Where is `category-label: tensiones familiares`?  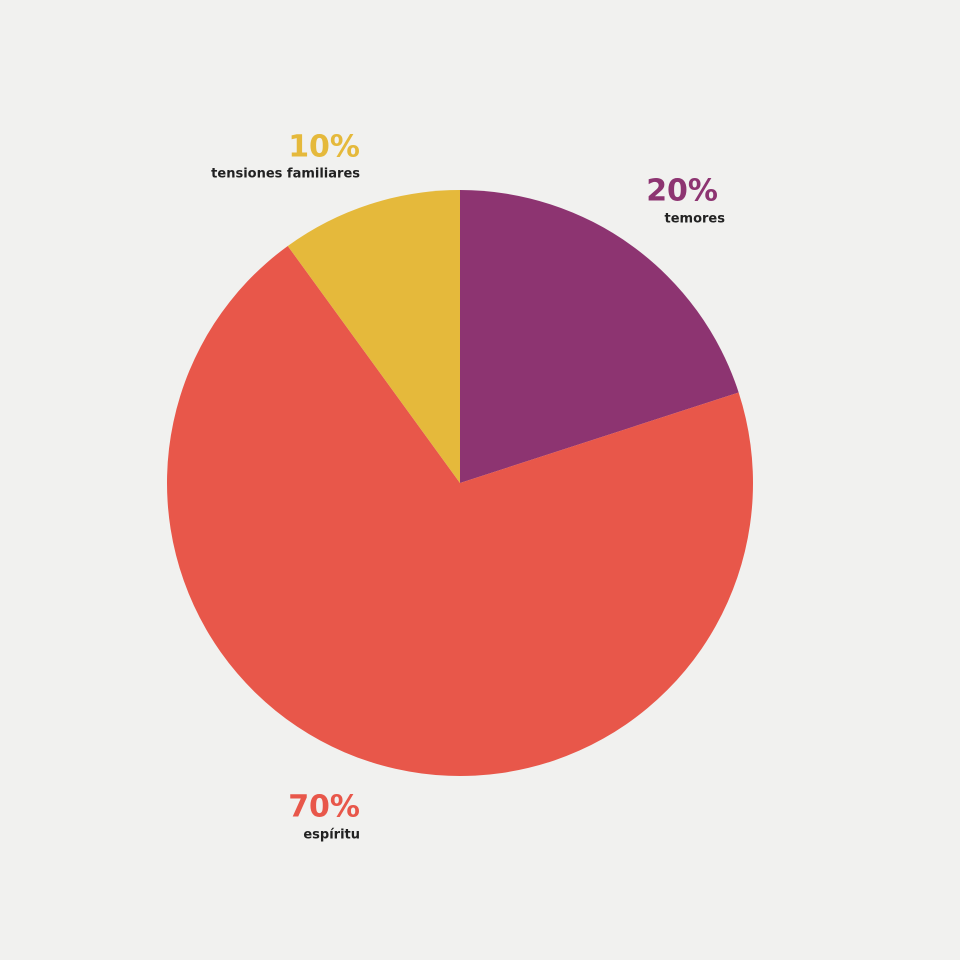
category-label: tensiones familiares is located at coordinates (285, 174).